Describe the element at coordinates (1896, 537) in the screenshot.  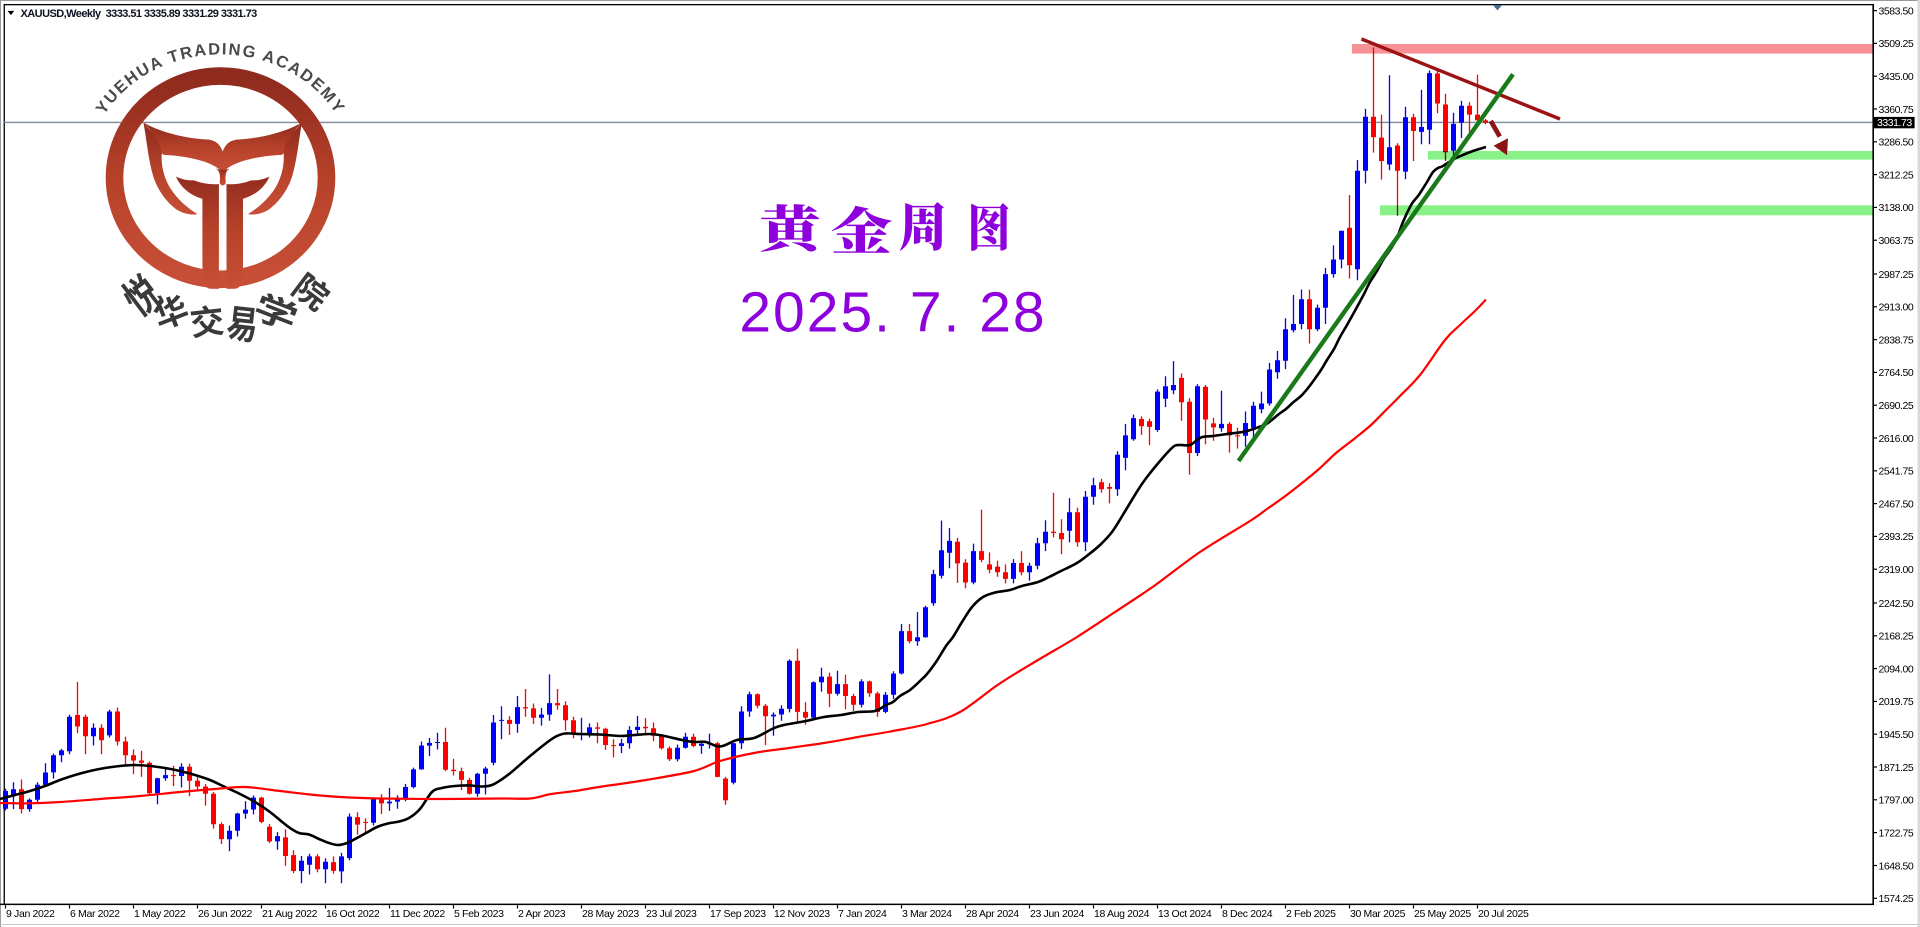
I see `svg-text: 2393.25` at that location.